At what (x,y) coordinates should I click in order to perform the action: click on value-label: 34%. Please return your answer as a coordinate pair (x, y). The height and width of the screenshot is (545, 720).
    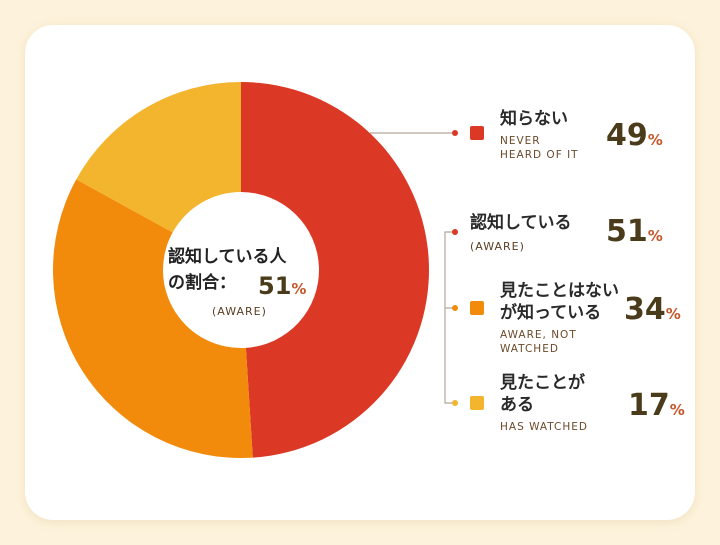
    Looking at the image, I should click on (652, 309).